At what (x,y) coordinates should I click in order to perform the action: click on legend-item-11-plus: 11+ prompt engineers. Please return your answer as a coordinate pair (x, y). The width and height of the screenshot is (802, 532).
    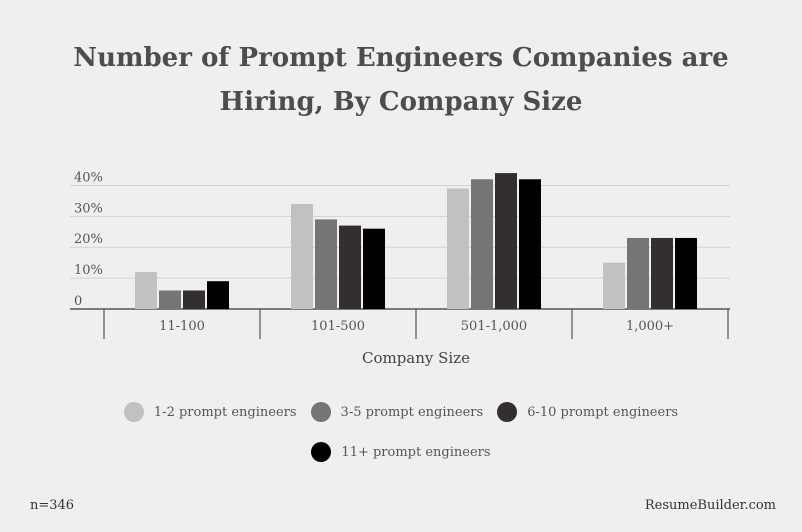
    Looking at the image, I should click on (401, 452).